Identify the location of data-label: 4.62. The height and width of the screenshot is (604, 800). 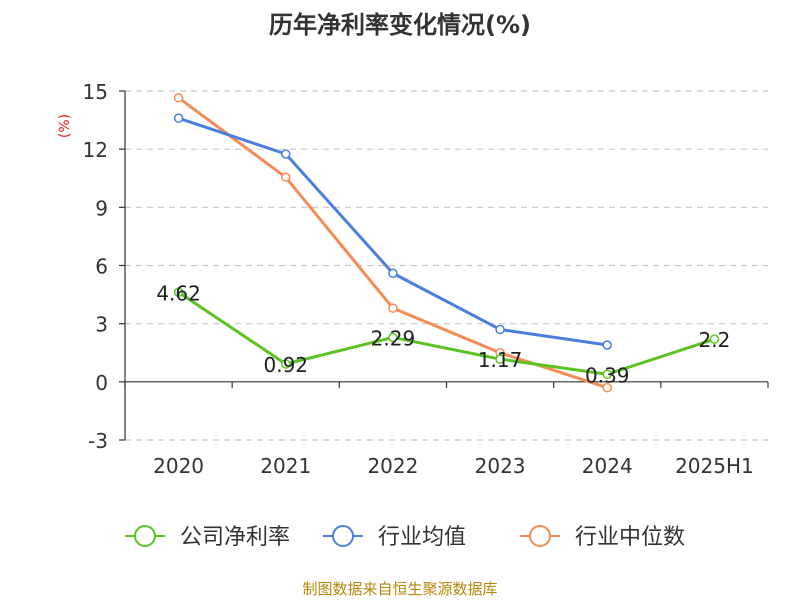
(178, 293).